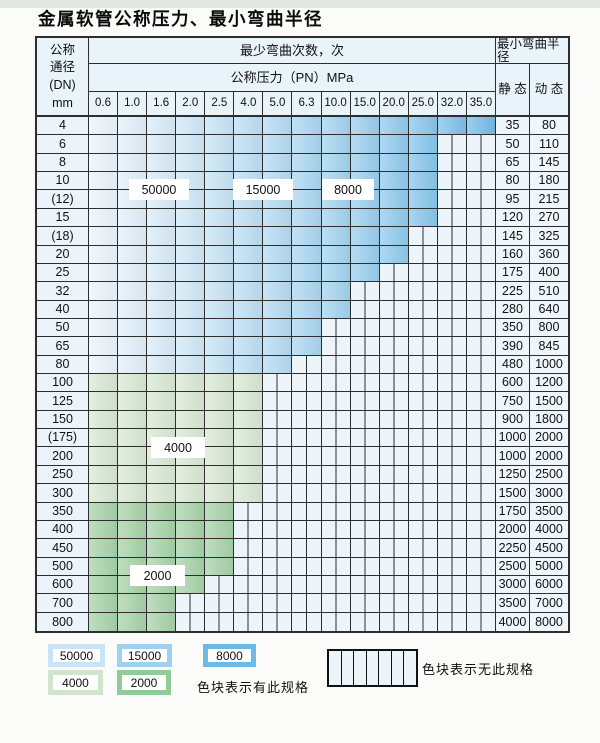 Image resolution: width=600 pixels, height=743 pixels. What do you see at coordinates (481, 104) in the screenshot?
I see `pressure-tick-cell: 35.0` at bounding box center [481, 104].